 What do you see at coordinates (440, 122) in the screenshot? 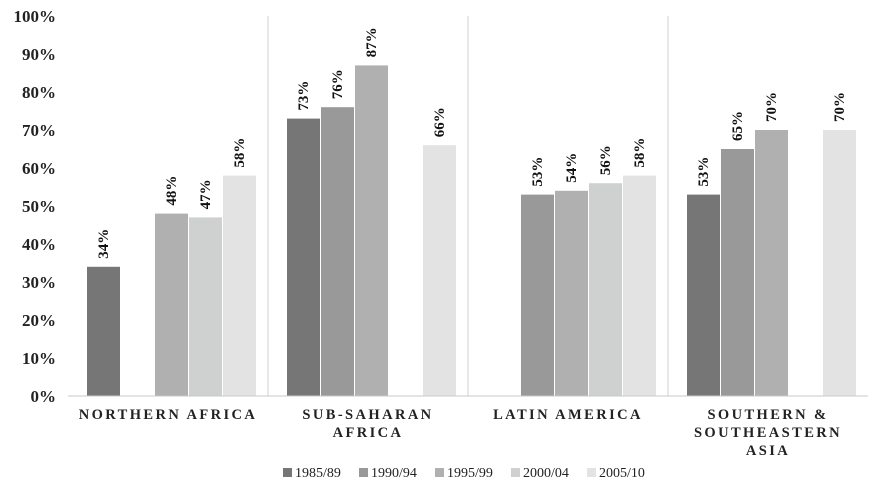
I see `data-label: 66%` at bounding box center [440, 122].